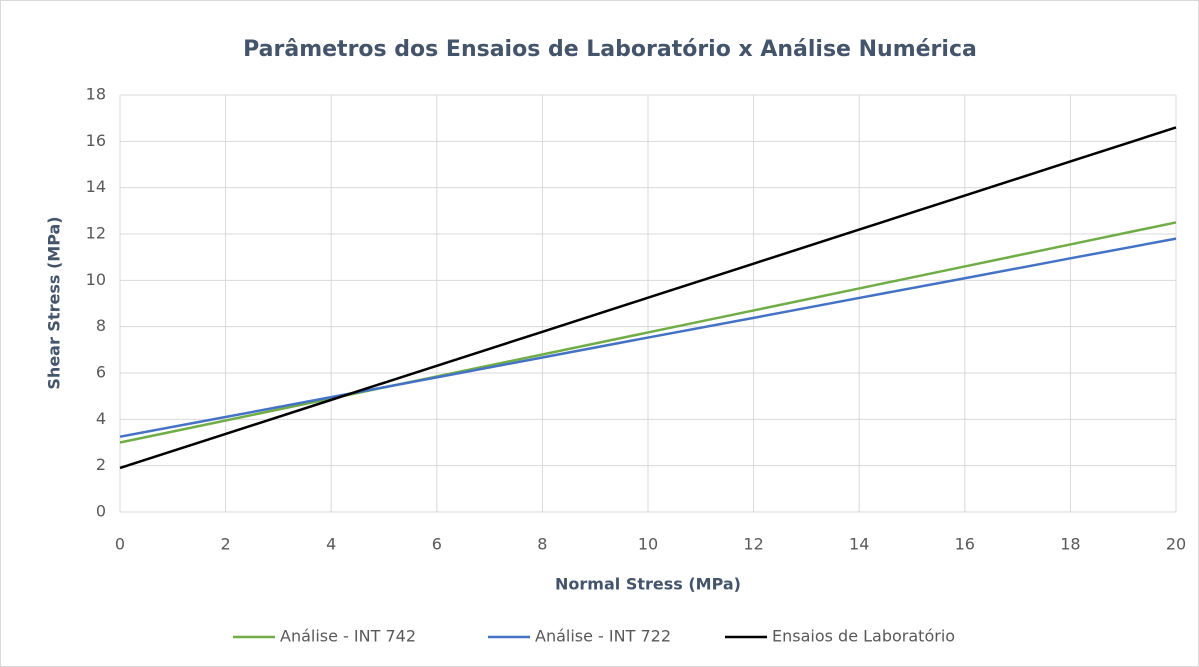 The height and width of the screenshot is (667, 1199). What do you see at coordinates (331, 544) in the screenshot?
I see `x-tick-label: 4` at bounding box center [331, 544].